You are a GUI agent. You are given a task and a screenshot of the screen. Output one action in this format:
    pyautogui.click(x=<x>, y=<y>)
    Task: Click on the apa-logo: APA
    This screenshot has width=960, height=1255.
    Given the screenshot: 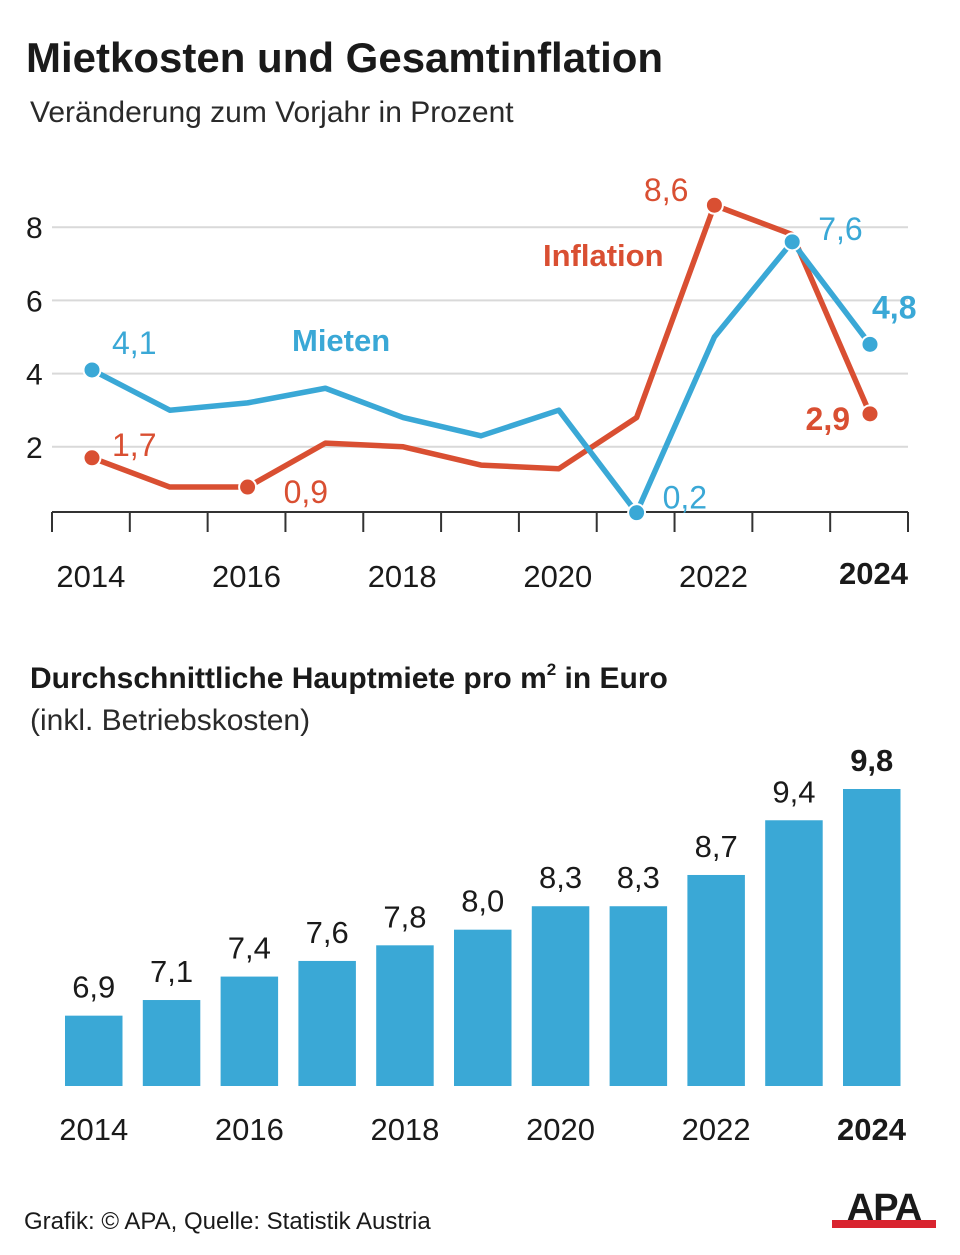 What is the action you would take?
    pyautogui.click(x=884, y=1212)
    